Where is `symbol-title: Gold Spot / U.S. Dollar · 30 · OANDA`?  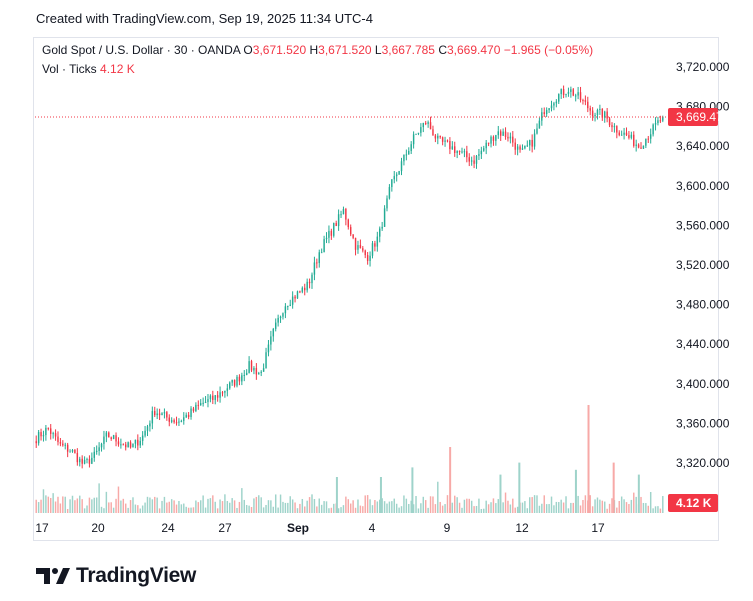
symbol-title: Gold Spot / U.S. Dollar · 30 · OANDA is located at coordinates (141, 50).